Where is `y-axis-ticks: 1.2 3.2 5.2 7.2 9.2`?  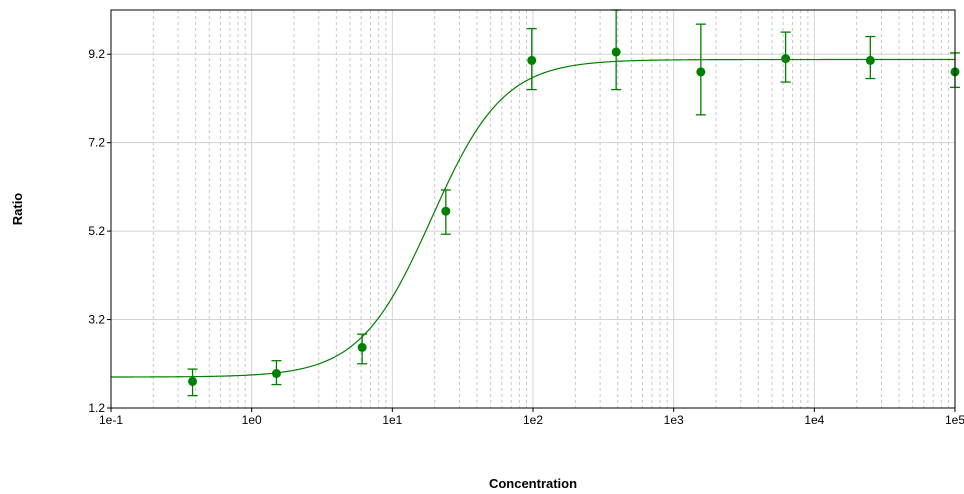
y-axis-ticks: 1.2 3.2 5.2 7.2 9.2 is located at coordinates (99, 231).